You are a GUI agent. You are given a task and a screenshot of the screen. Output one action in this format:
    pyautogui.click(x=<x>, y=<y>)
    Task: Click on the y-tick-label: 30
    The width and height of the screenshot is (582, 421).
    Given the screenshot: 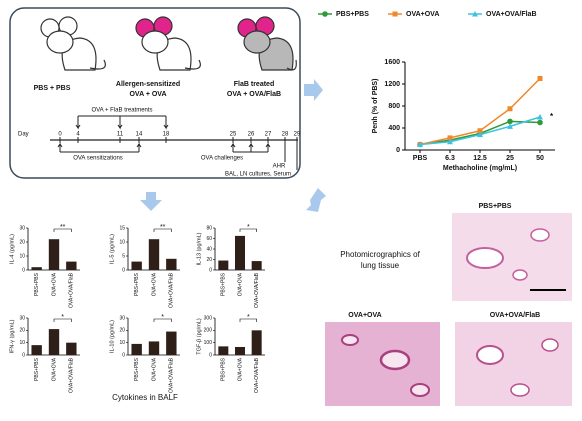 What is the action you would take?
    pyautogui.click(x=22, y=318)
    